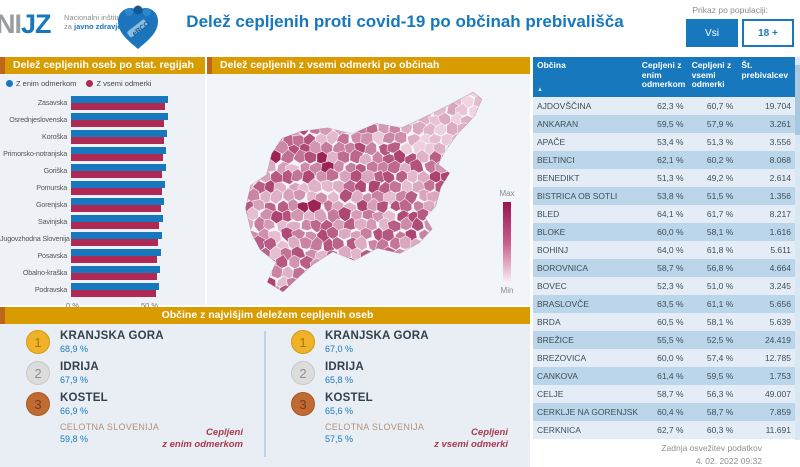  I want to click on cell-all-doses: 56,8 %, so click(720, 268).